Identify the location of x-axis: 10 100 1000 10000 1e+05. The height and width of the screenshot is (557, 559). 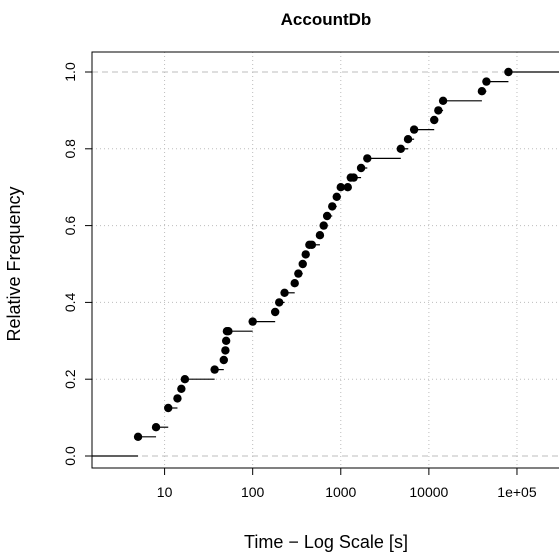
(347, 484).